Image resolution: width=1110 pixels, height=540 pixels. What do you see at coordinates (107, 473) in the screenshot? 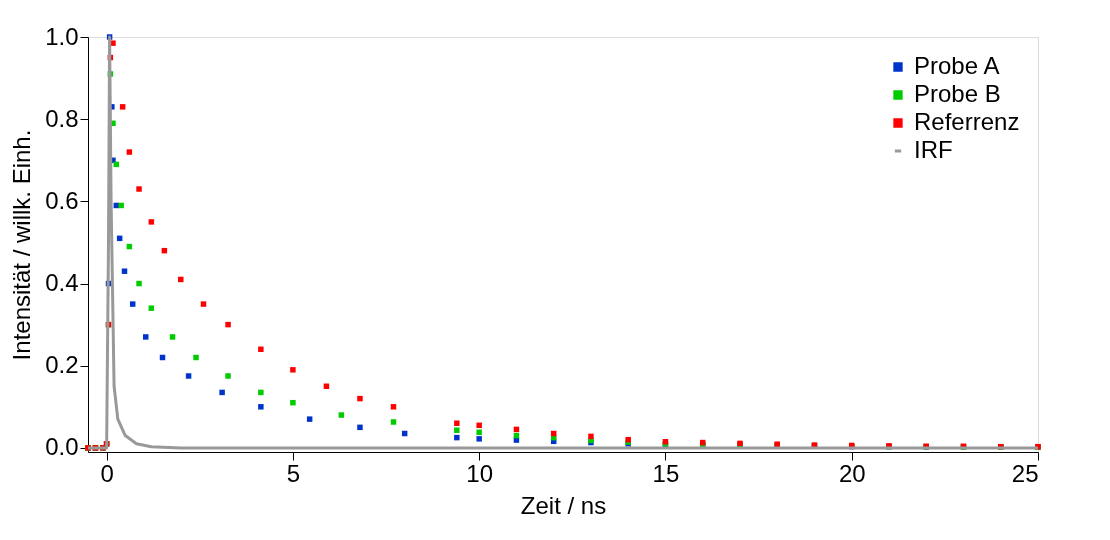
I see `x-tick-label: 0` at bounding box center [107, 473].